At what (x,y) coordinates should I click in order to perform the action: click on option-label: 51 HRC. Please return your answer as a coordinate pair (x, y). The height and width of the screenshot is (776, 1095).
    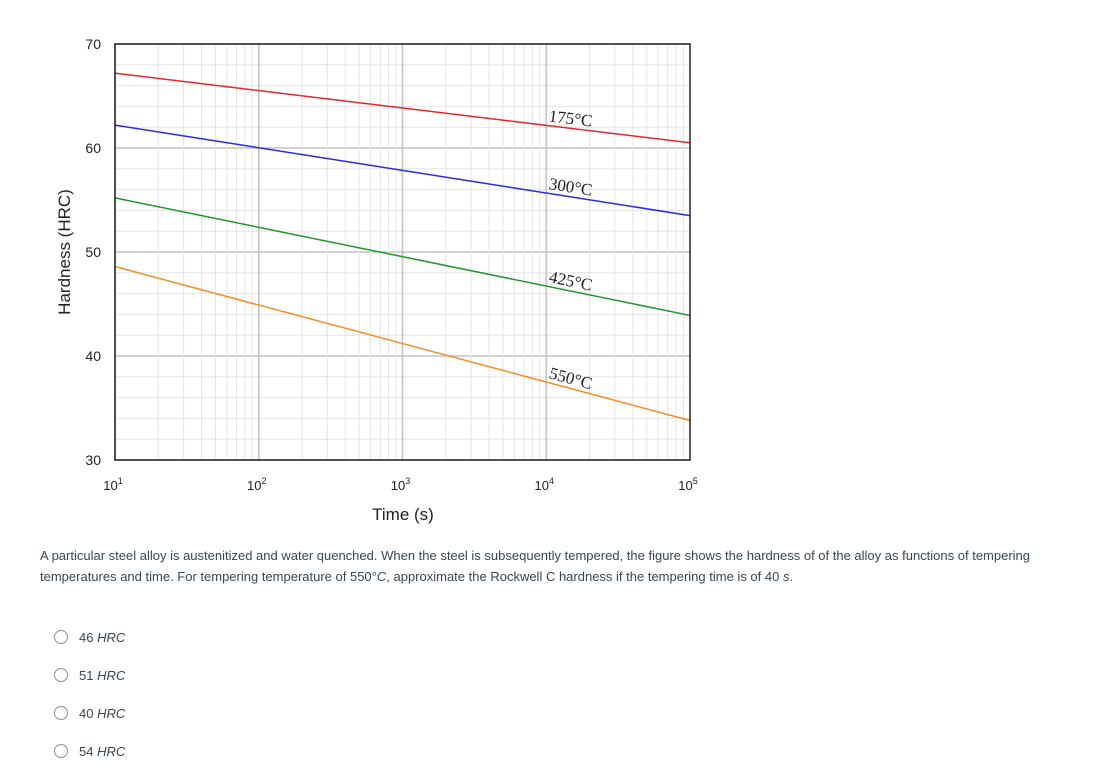
    Looking at the image, I should click on (102, 675).